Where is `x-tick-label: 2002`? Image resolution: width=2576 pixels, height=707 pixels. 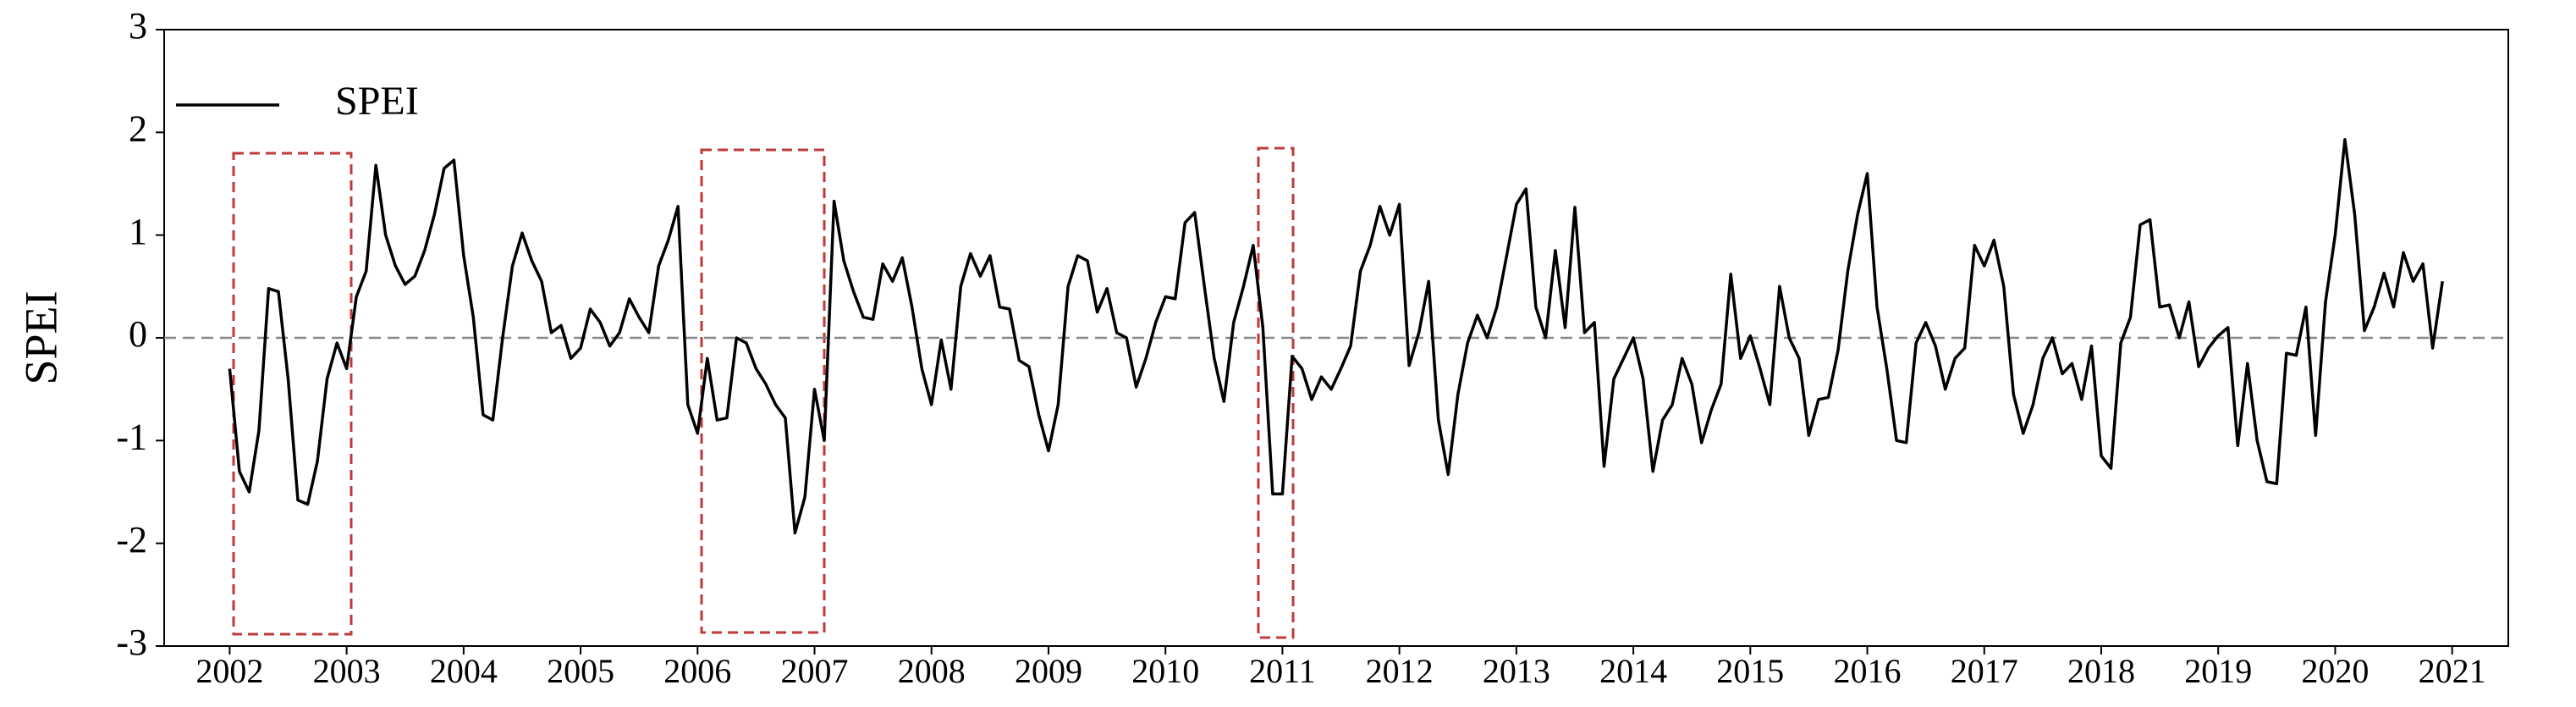
x-tick-label: 2002 is located at coordinates (229, 671).